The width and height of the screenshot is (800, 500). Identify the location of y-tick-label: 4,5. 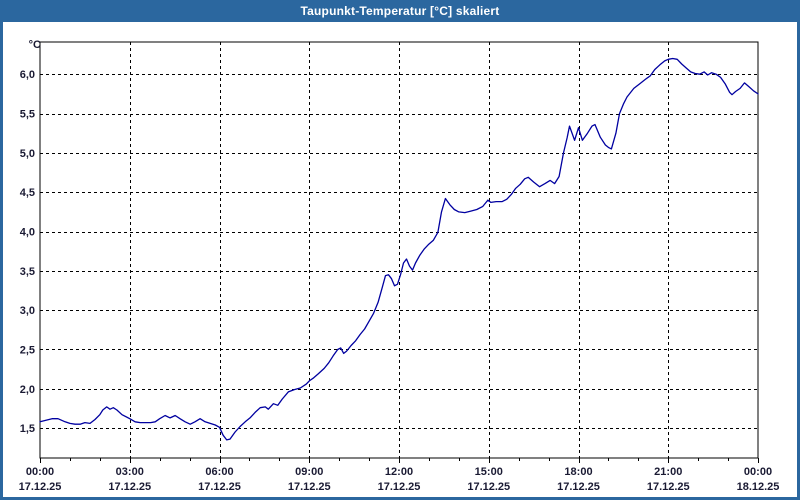
(27, 193).